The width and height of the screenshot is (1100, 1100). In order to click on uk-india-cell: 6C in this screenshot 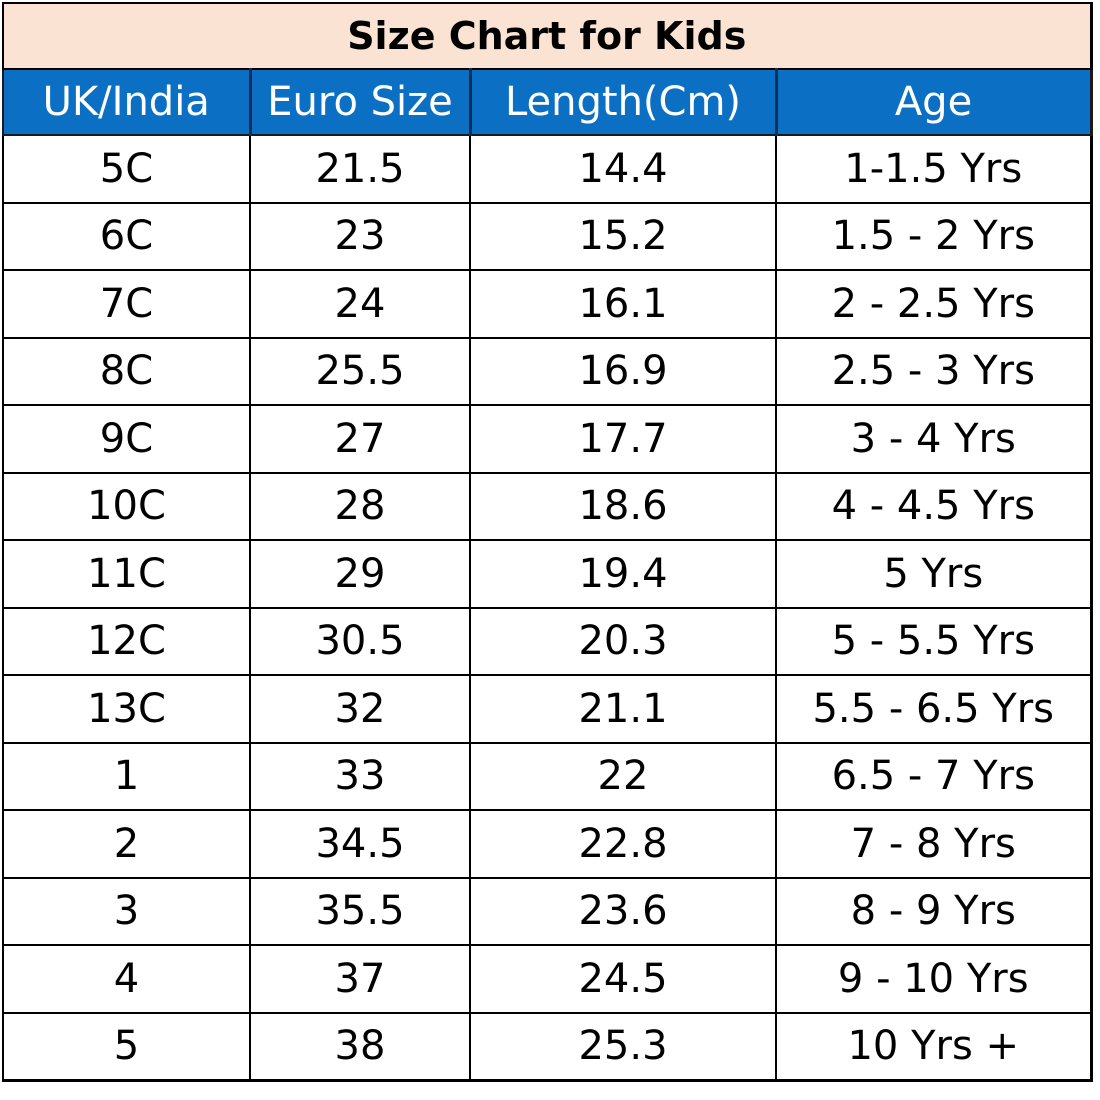, I will do `click(126, 236)`.